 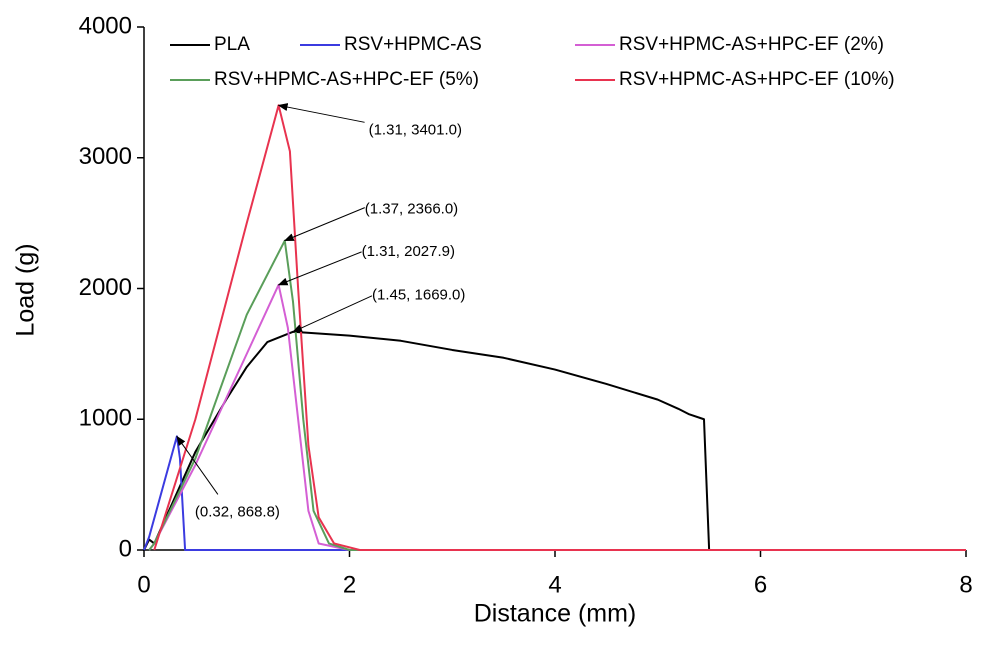 I want to click on legend-label: PLA, so click(x=232, y=44).